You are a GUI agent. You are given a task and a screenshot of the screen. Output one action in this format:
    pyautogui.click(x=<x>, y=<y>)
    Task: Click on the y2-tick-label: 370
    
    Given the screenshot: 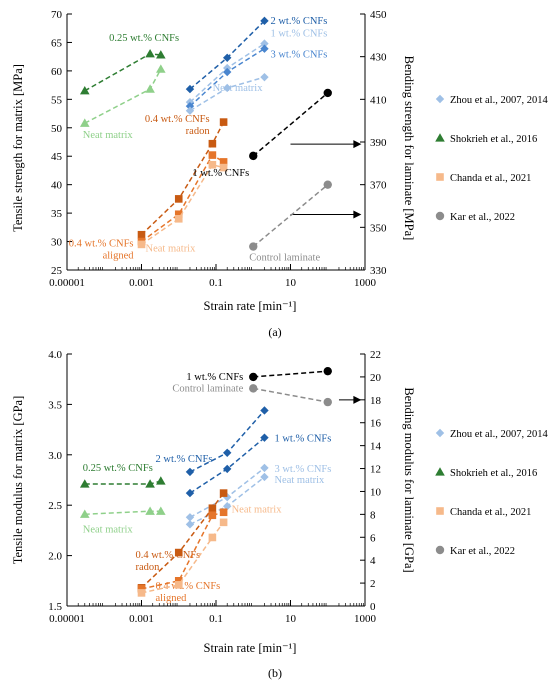 What is the action you would take?
    pyautogui.click(x=378, y=186)
    